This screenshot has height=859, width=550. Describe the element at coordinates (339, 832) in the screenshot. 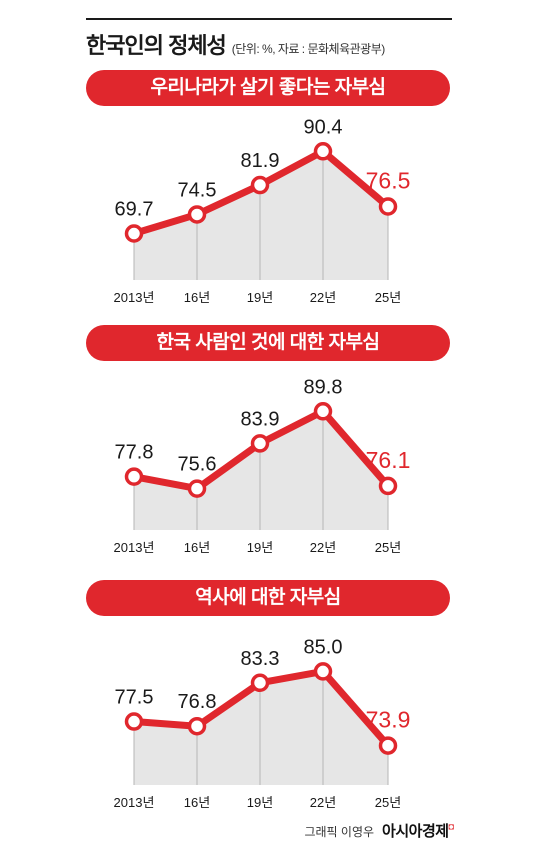

I see `graphic-credit: 그래픽 이영우` at that location.